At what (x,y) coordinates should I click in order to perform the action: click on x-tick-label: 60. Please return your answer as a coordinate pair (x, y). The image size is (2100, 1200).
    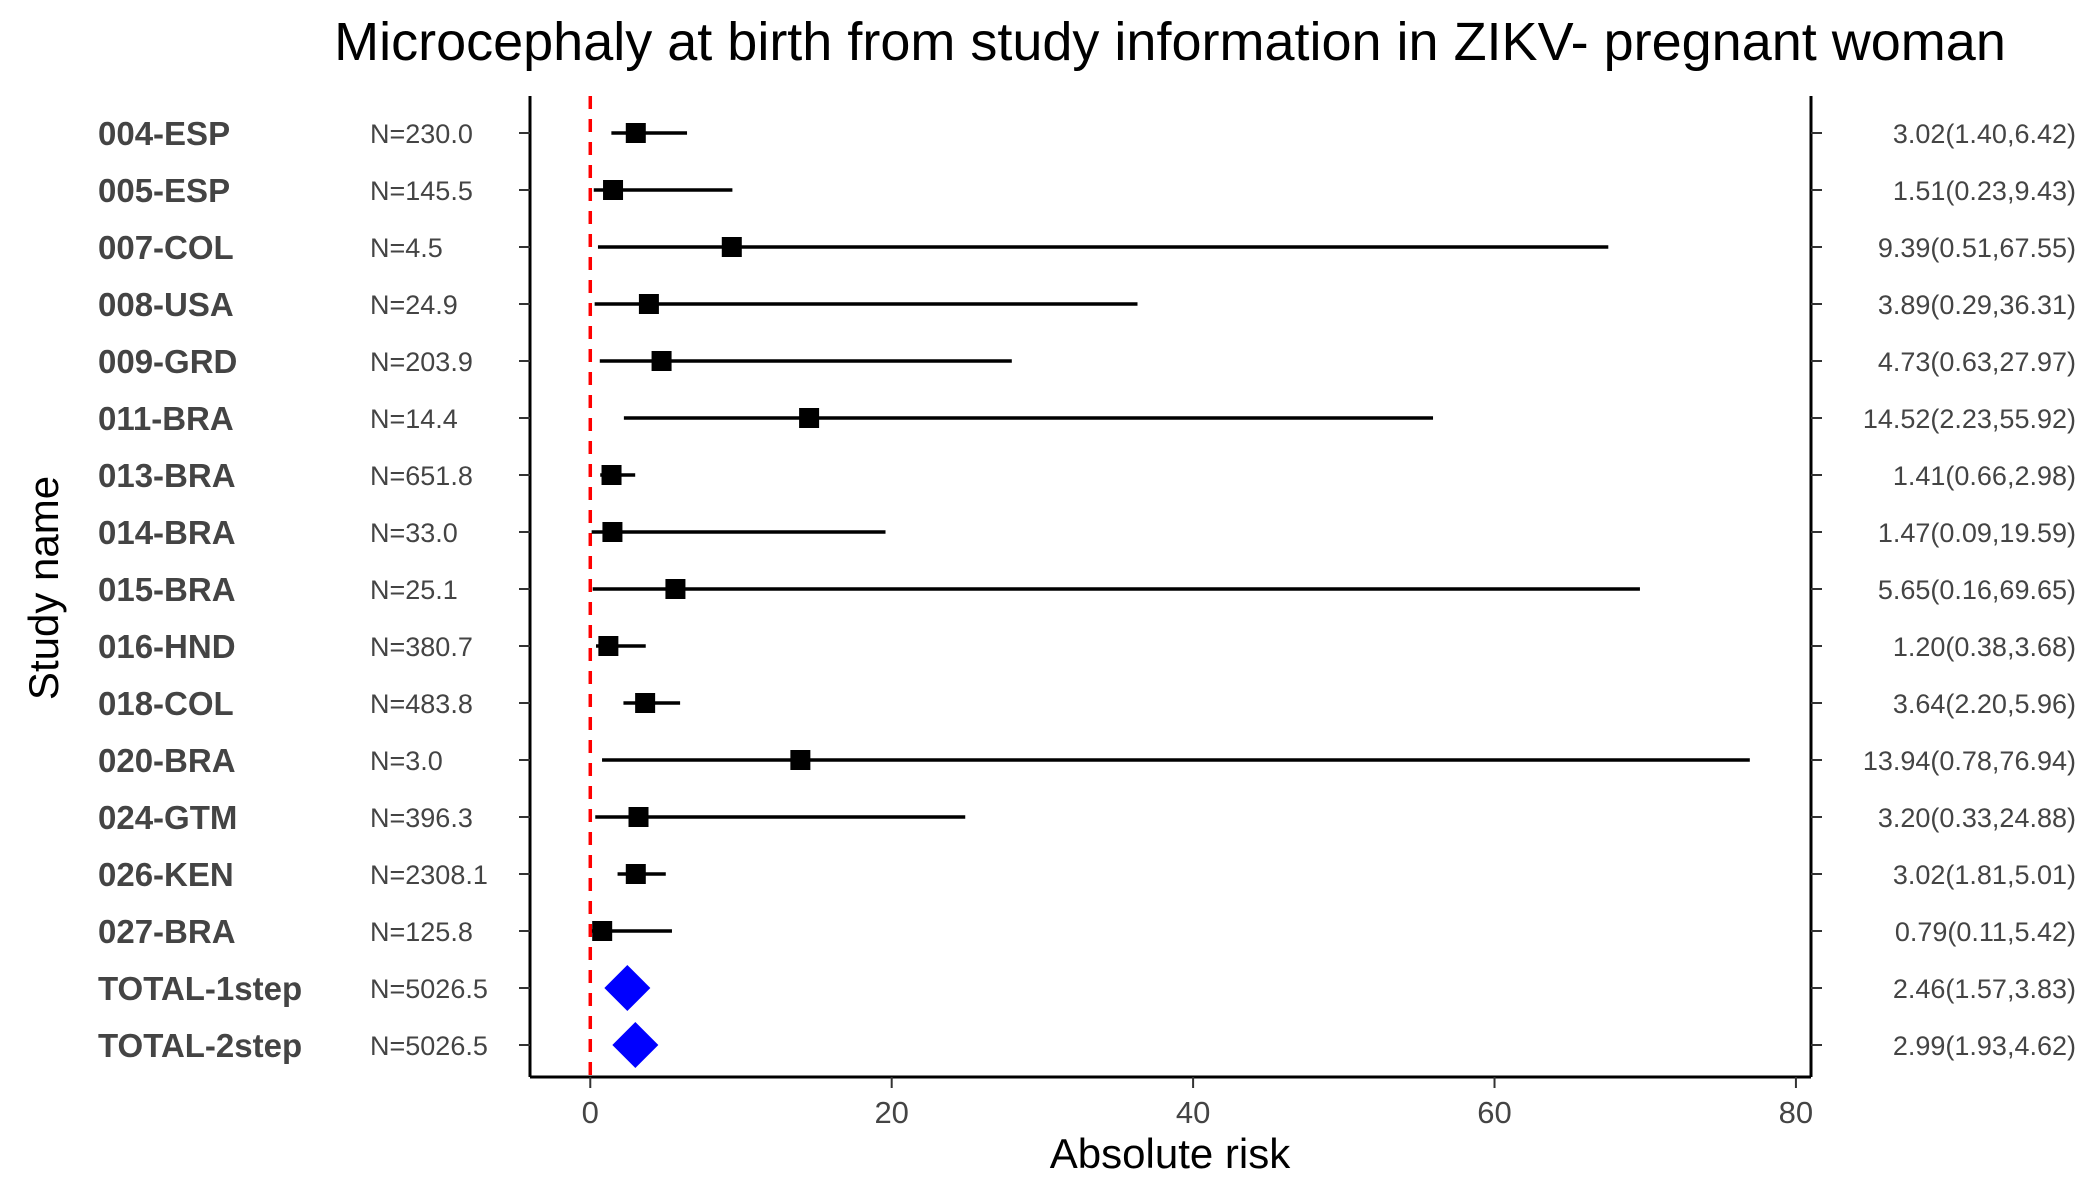
    Looking at the image, I should click on (1494, 1112).